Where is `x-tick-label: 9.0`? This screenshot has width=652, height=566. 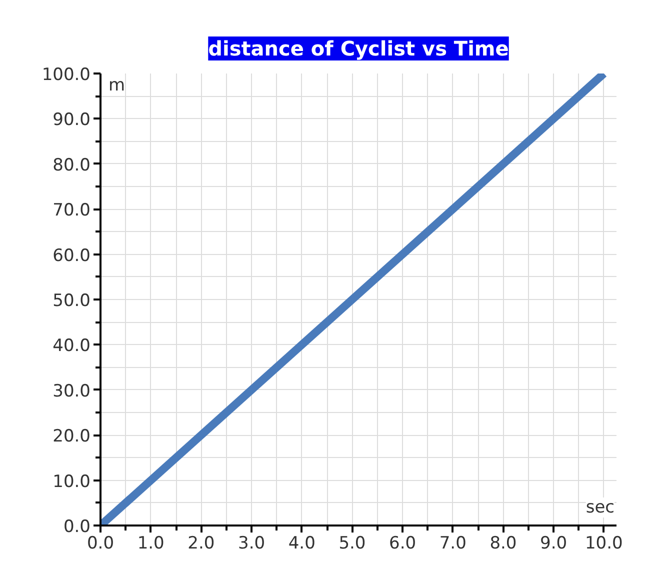
x-tick-label: 9.0 is located at coordinates (554, 544).